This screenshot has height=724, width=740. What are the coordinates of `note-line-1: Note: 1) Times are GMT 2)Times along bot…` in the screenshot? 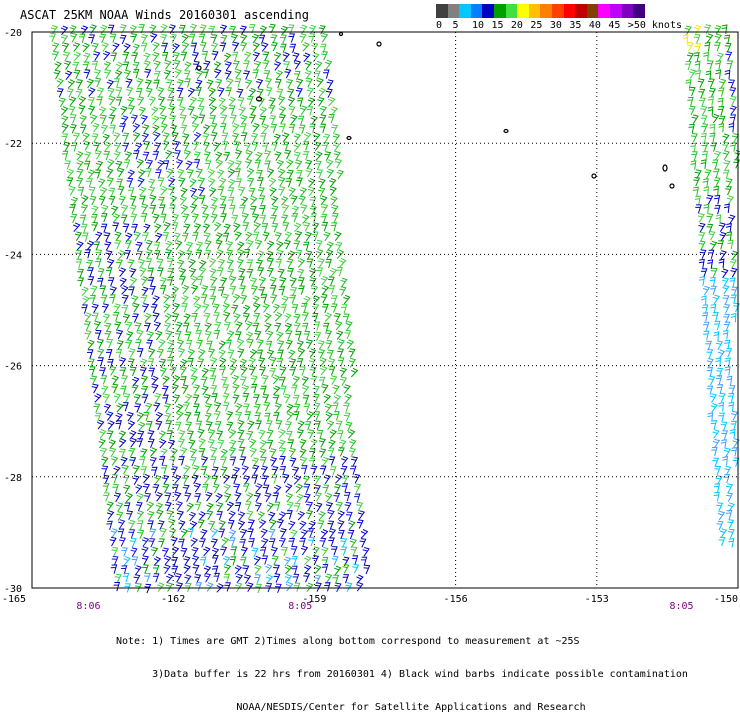 It's located at (402, 641).